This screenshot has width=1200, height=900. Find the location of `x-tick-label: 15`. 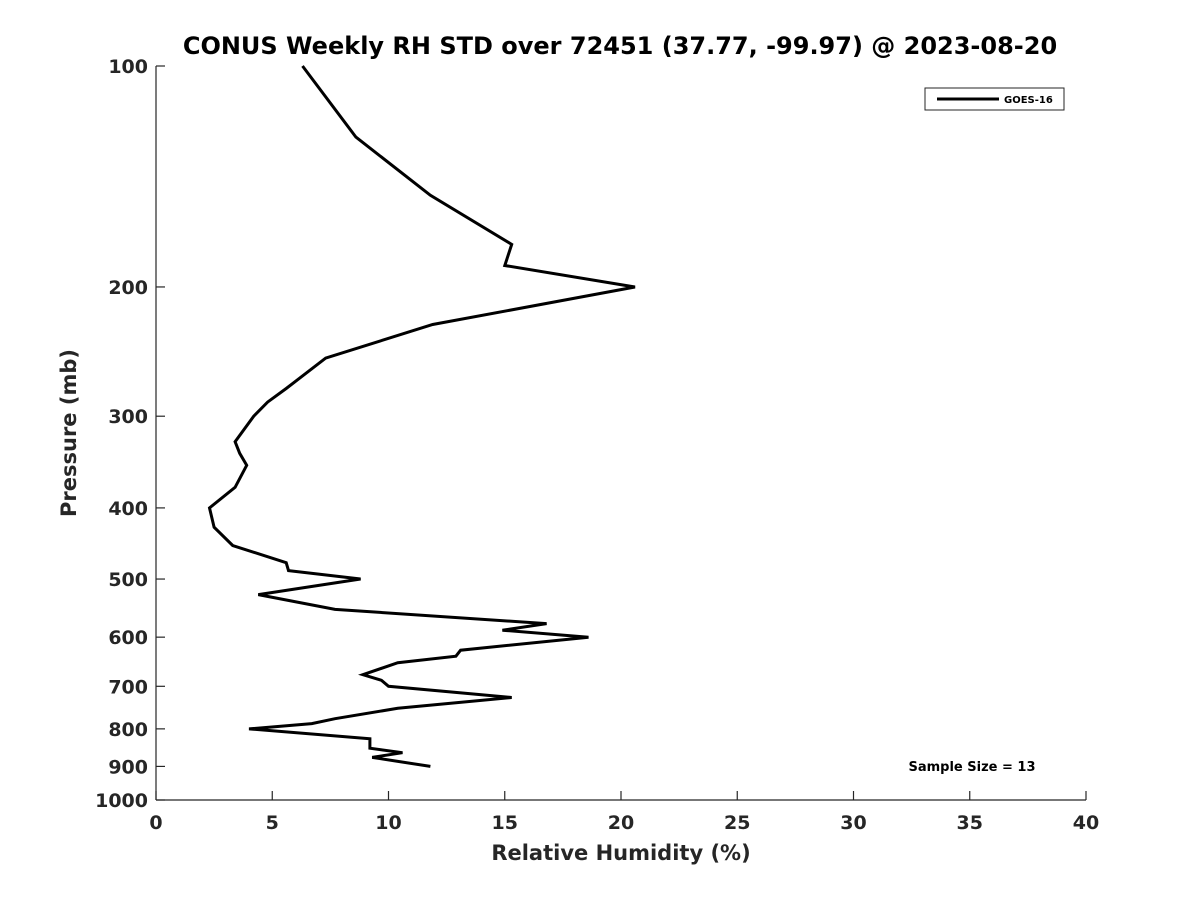

x-tick-label: 15 is located at coordinates (505, 823).